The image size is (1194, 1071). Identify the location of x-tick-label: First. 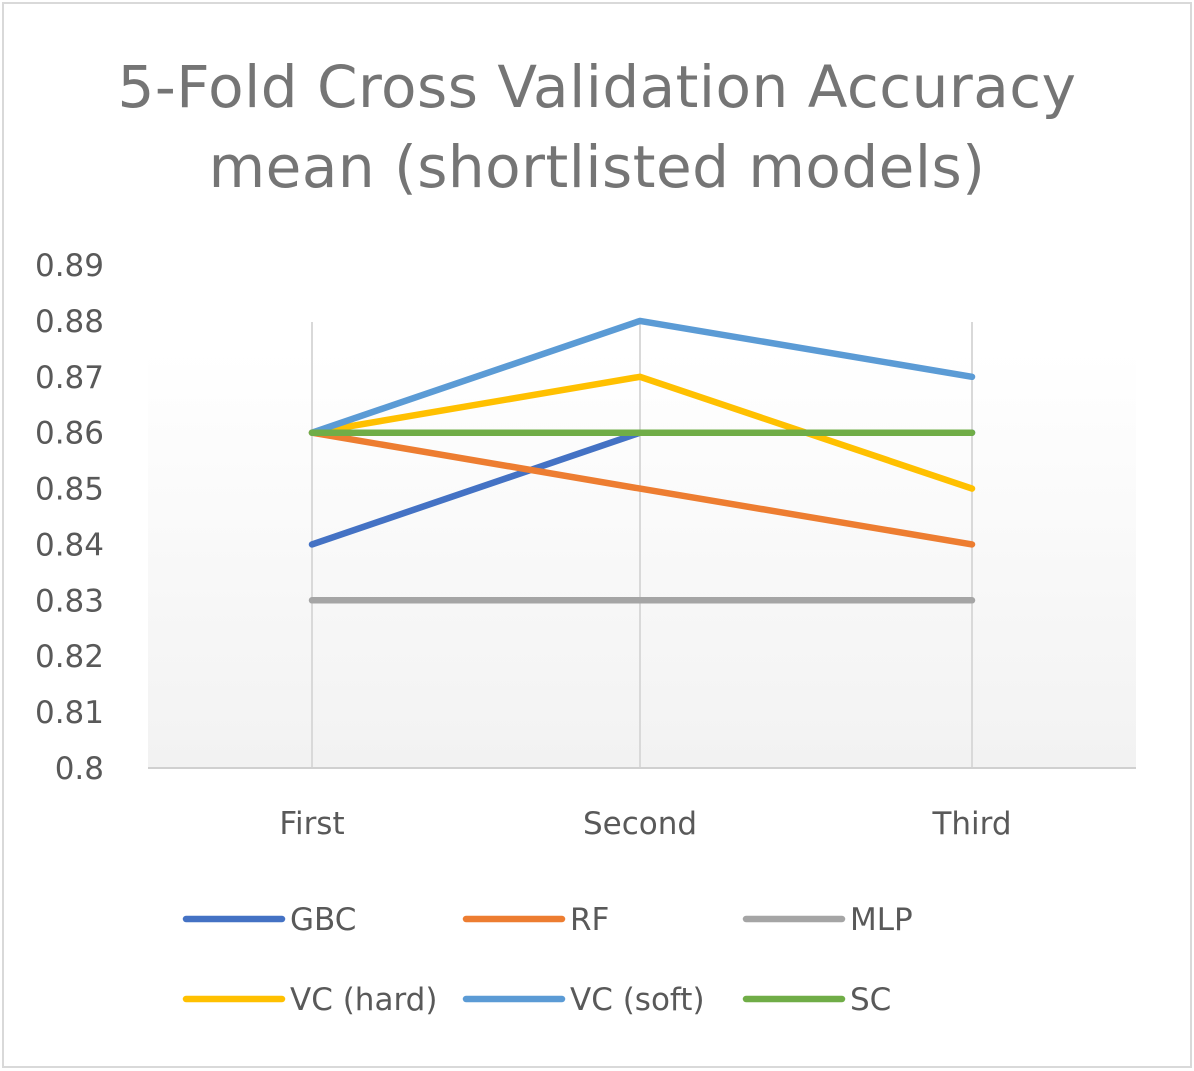
(311, 824).